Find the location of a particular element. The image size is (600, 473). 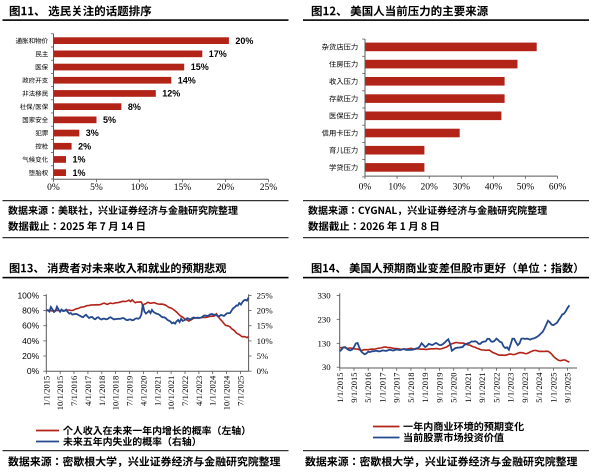

svg-text: 30% is located at coordinates (462, 187).